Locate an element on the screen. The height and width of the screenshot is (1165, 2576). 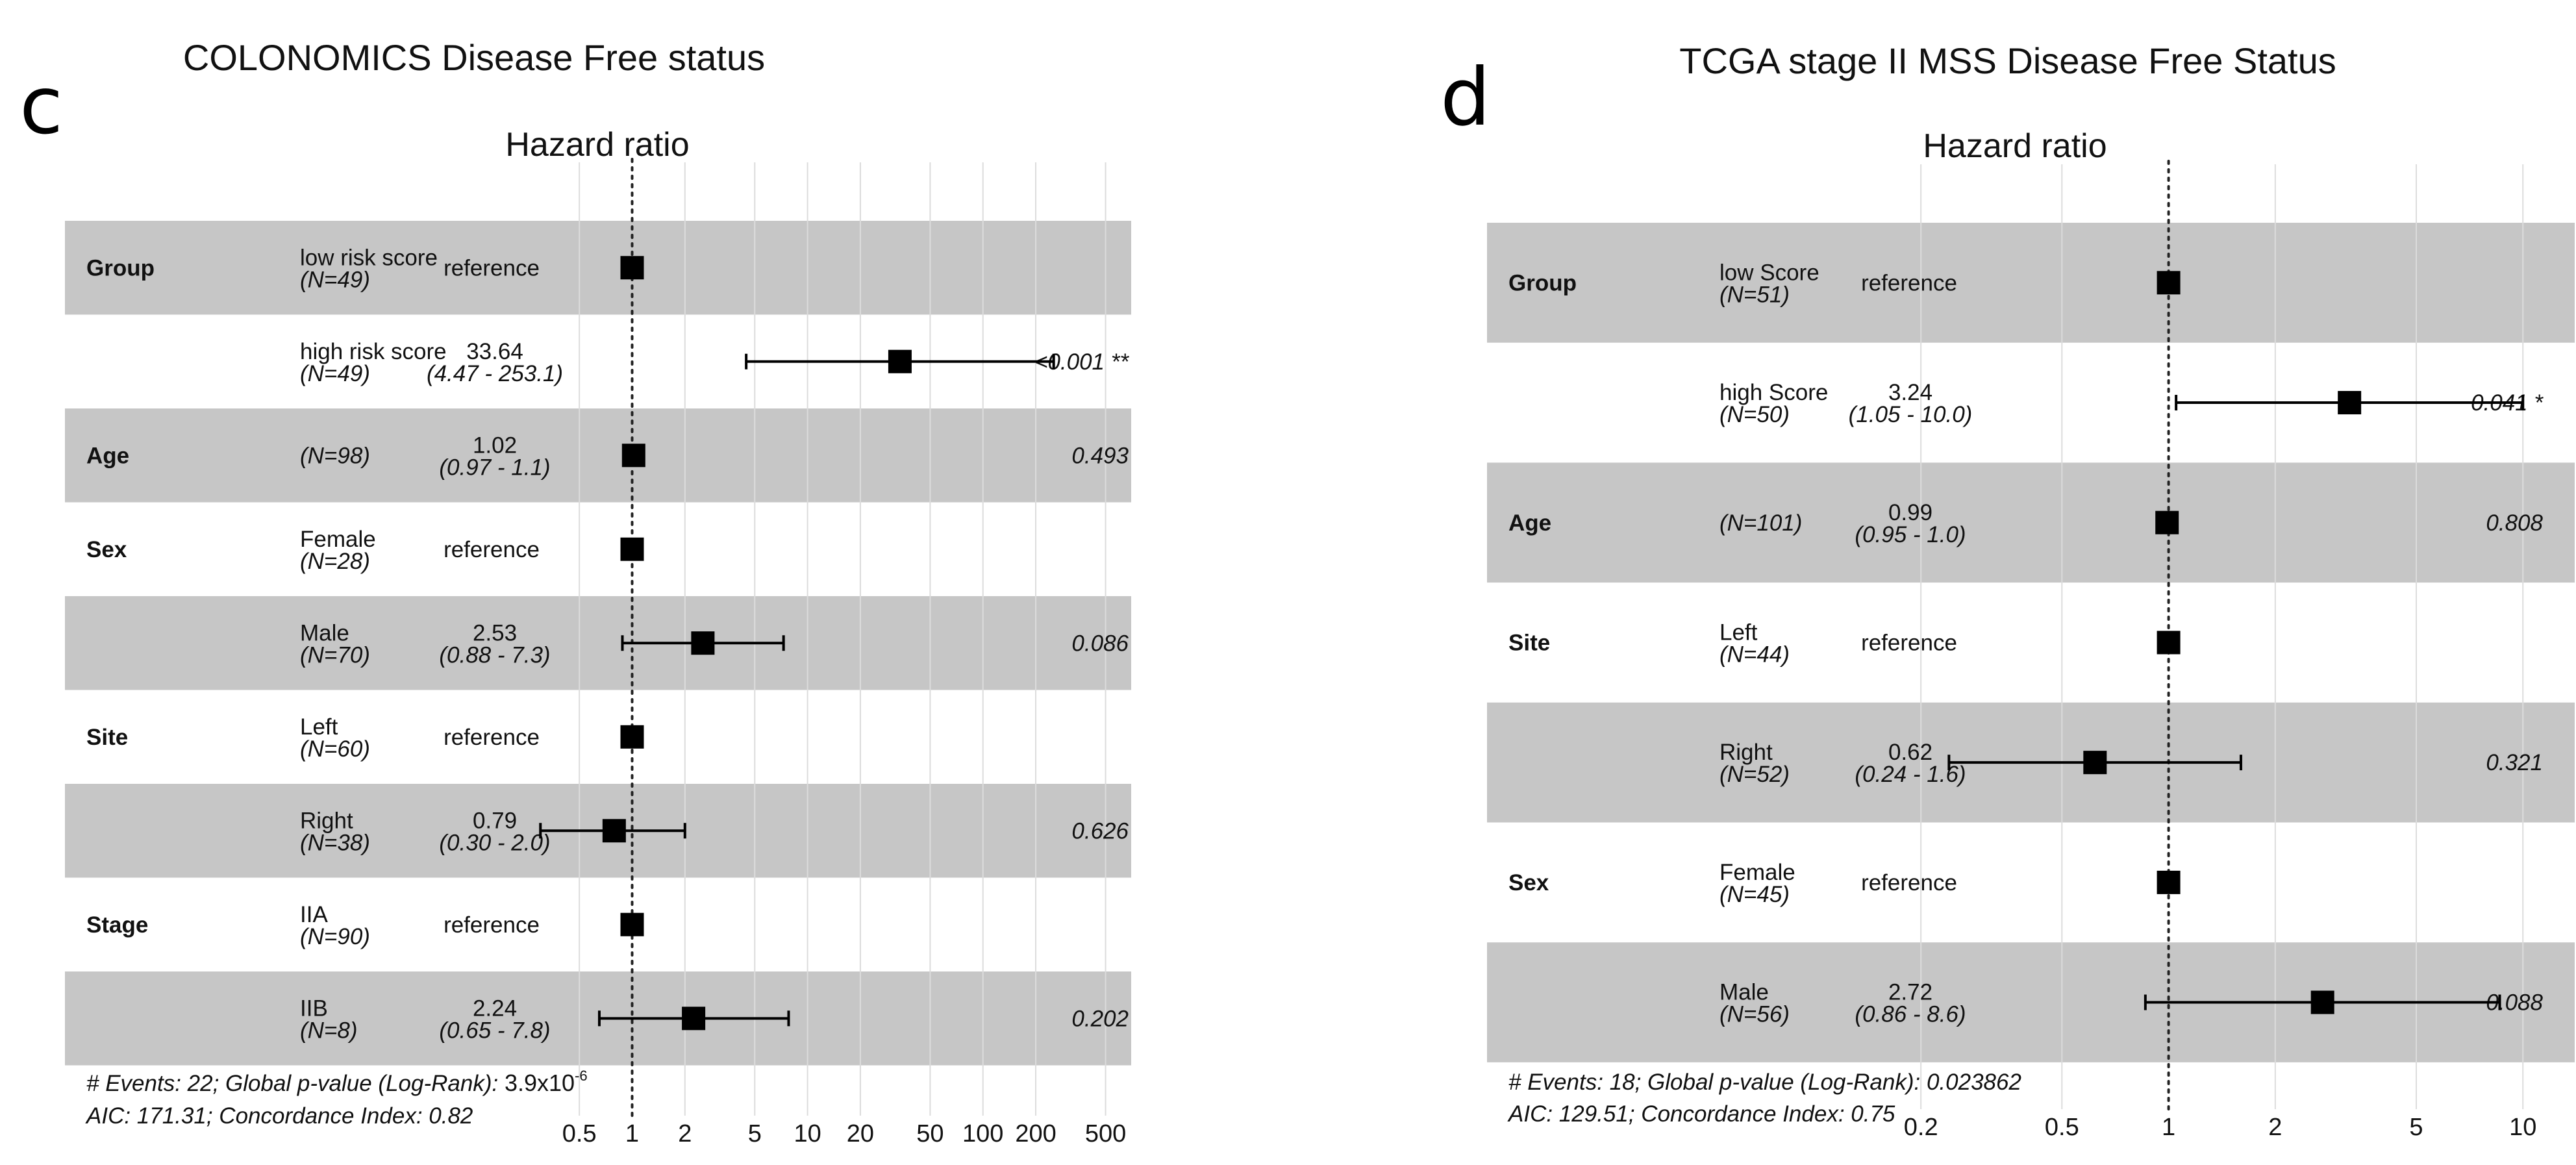
row-pvalue: 0.086 is located at coordinates (1100, 643).